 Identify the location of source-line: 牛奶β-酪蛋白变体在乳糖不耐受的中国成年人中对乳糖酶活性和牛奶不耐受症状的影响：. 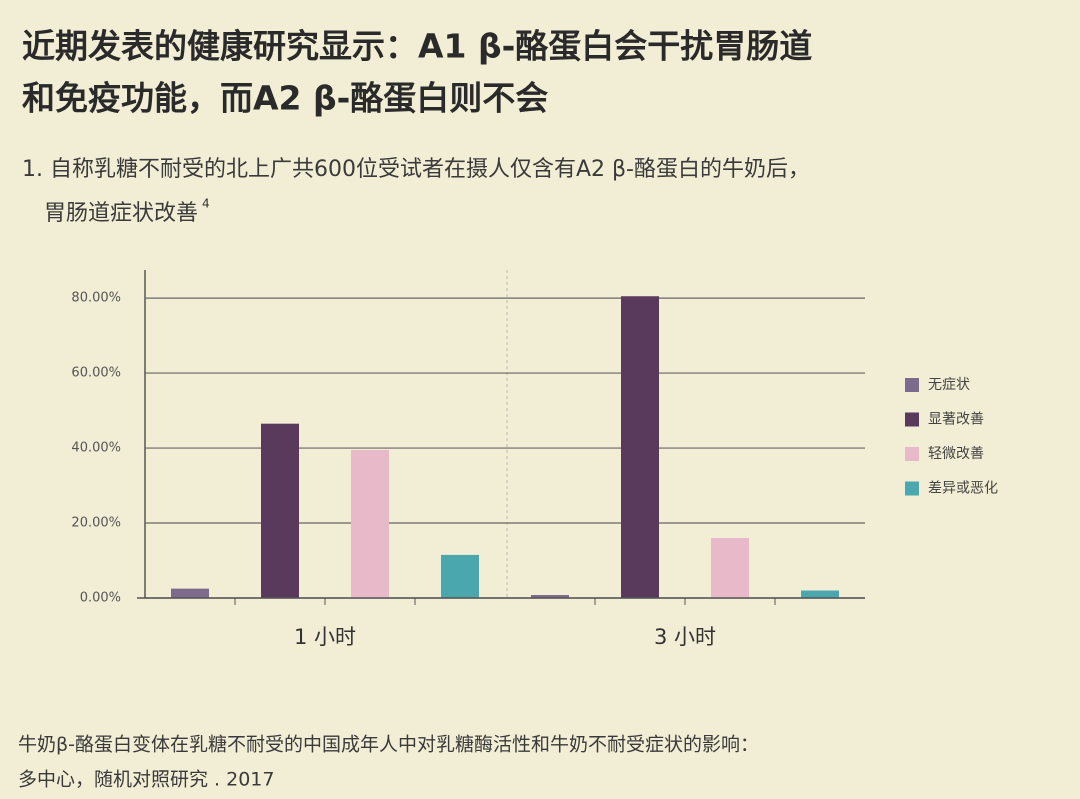
(388, 745).